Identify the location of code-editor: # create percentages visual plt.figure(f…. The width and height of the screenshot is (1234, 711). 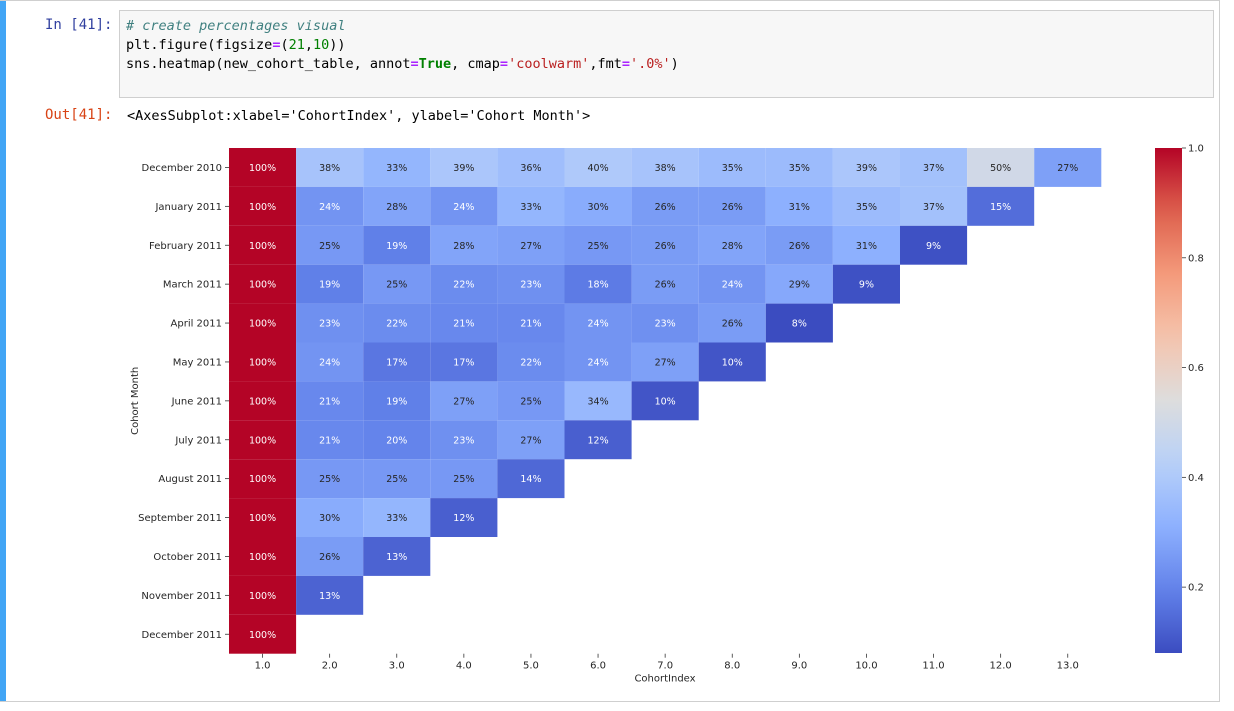
(666, 54).